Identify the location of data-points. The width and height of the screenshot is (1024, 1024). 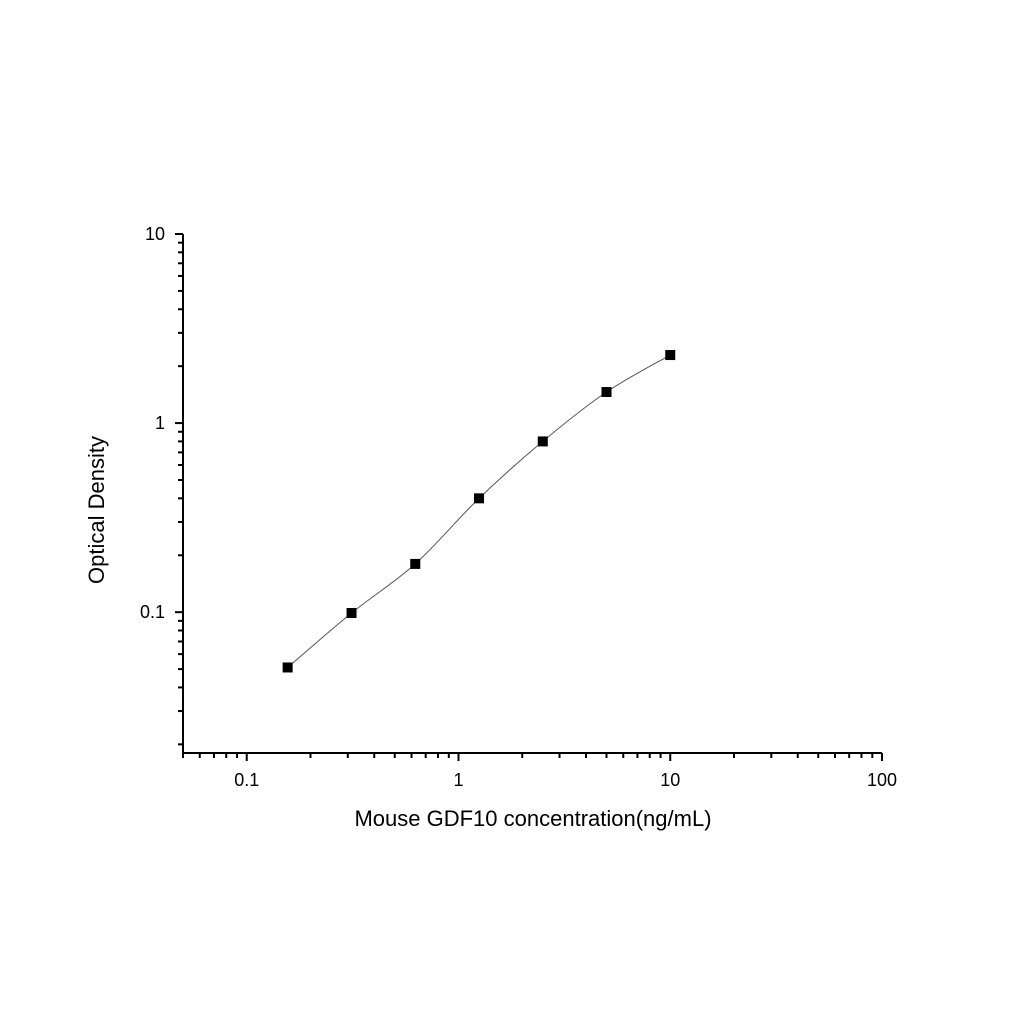
(479, 511).